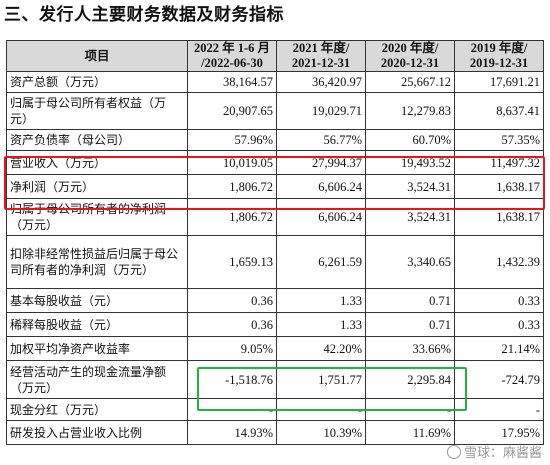  I want to click on cell-value: 36,420.97, so click(321, 82).